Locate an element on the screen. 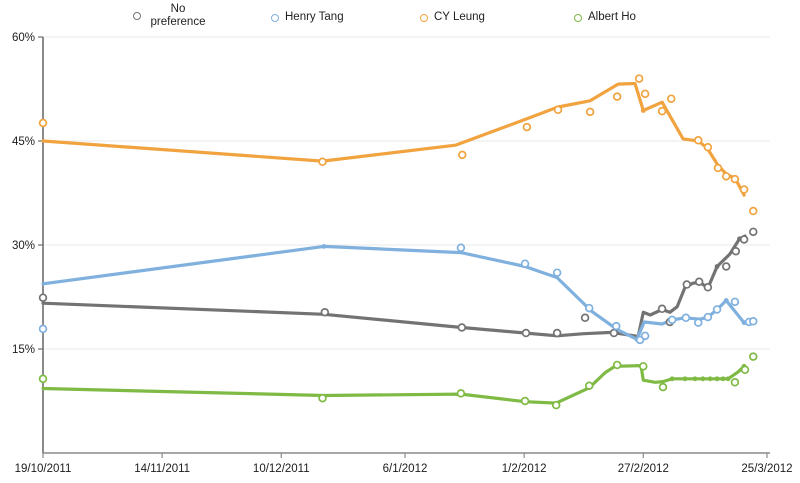 The height and width of the screenshot is (483, 800). cy-leung-marker-icon is located at coordinates (424, 17).